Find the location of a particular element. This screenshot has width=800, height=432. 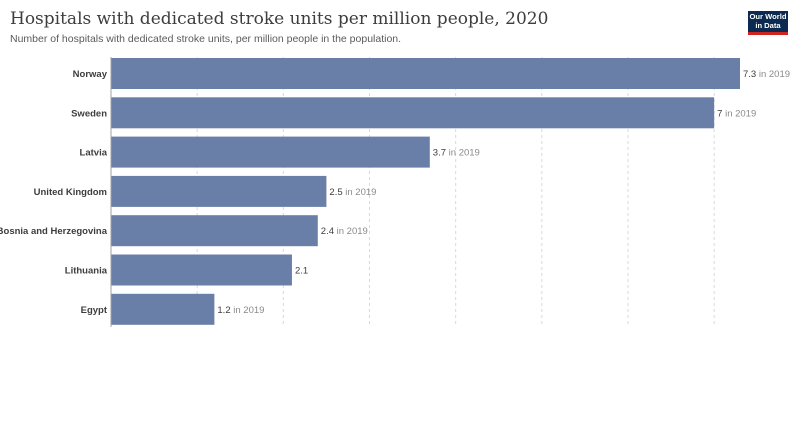

value-label: 1.2 in 2019 is located at coordinates (240, 310).